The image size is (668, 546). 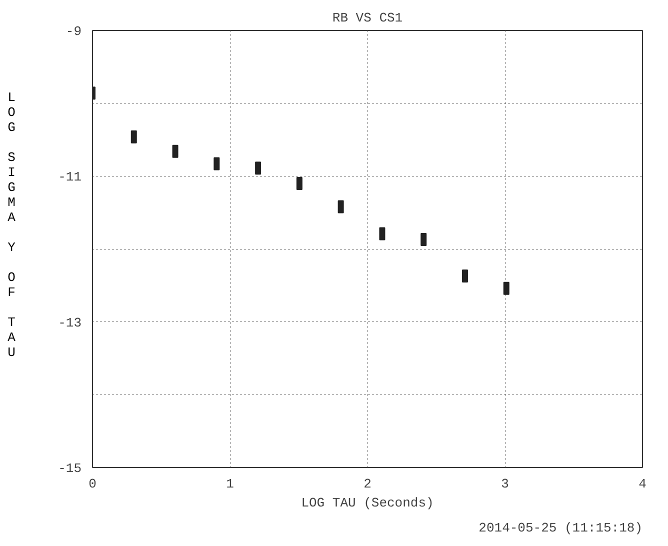 What do you see at coordinates (70, 177) in the screenshot?
I see `y-tick-label: -11` at bounding box center [70, 177].